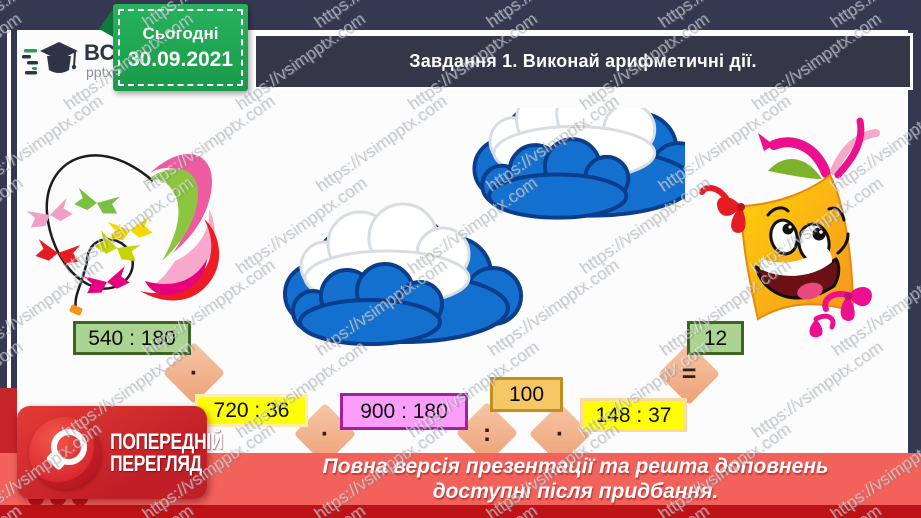 This screenshot has width=921, height=518. Describe the element at coordinates (526, 394) in the screenshot. I see `math-box: 100` at that location.